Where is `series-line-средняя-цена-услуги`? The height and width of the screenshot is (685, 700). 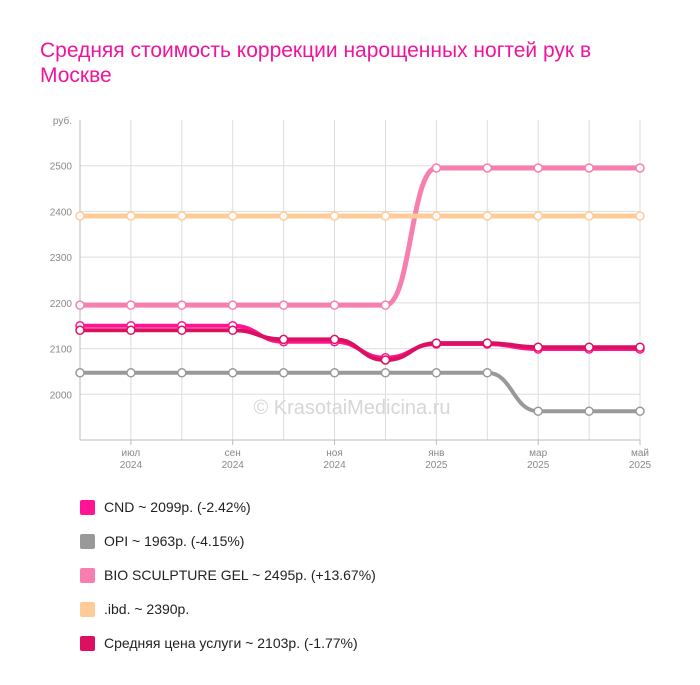 series-line-средняя-цена-услуги is located at coordinates (360, 345).